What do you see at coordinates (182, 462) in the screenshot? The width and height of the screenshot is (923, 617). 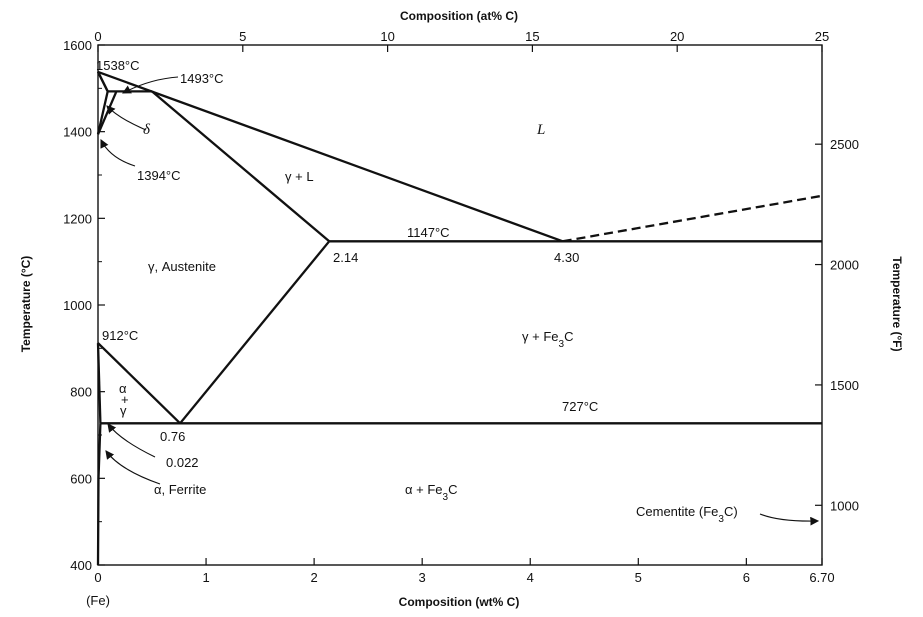 I see `label-0-022: 0.022` at bounding box center [182, 462].